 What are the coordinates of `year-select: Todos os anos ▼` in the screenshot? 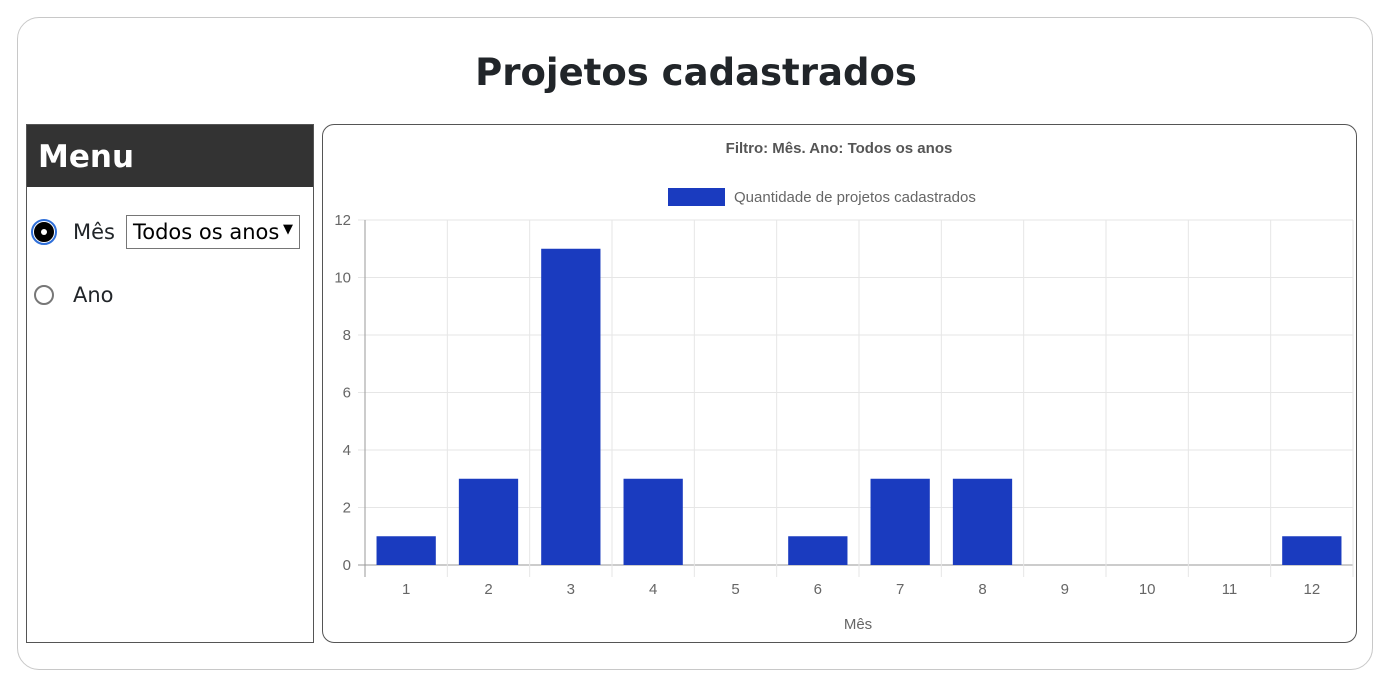 It's located at (212, 232).